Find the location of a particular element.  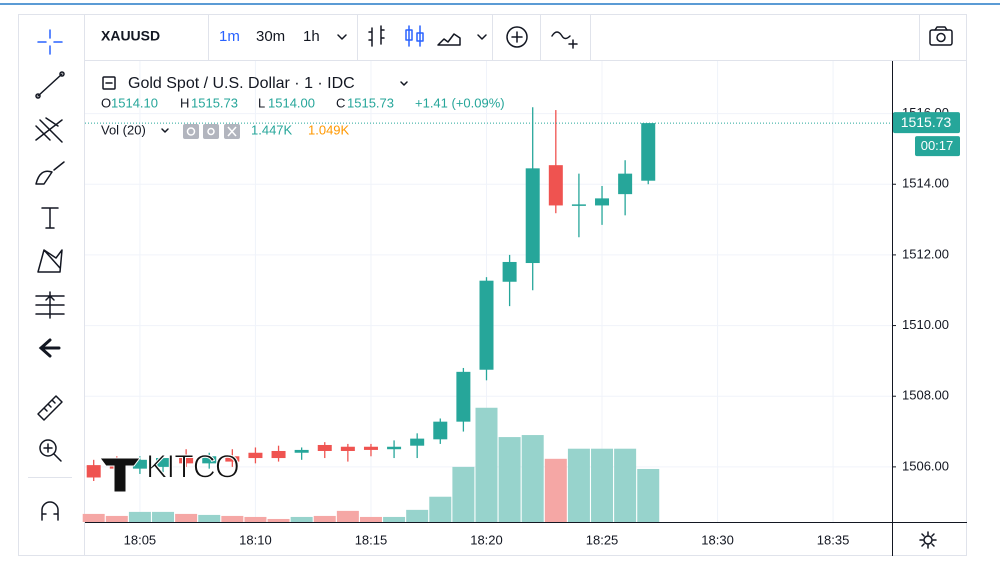

x-tick-label: 18:30 is located at coordinates (717, 539).